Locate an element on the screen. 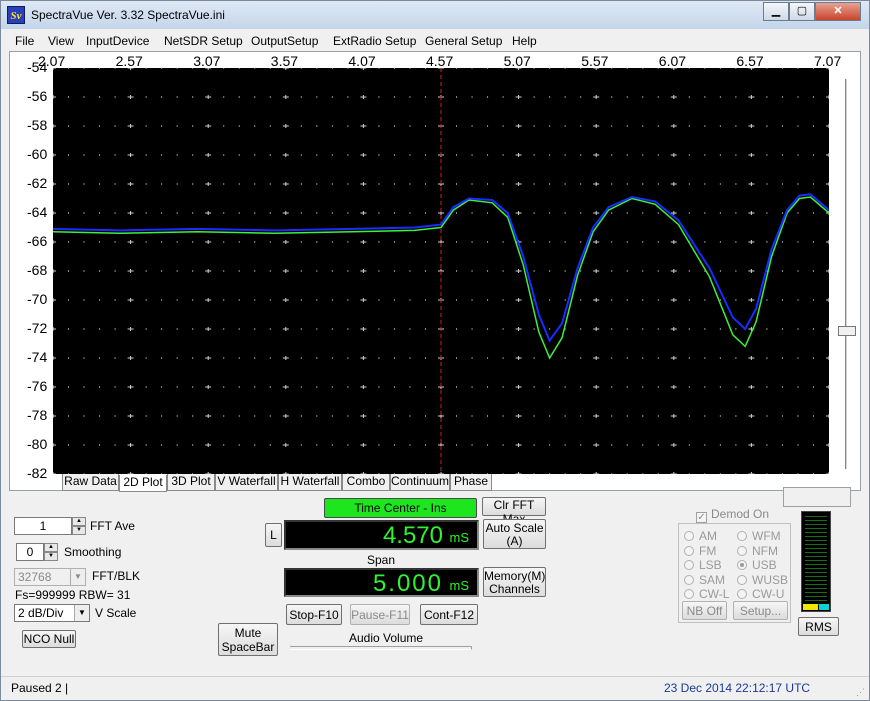 This screenshot has height=701, width=870. x-tick-label: 4.57 is located at coordinates (440, 61).